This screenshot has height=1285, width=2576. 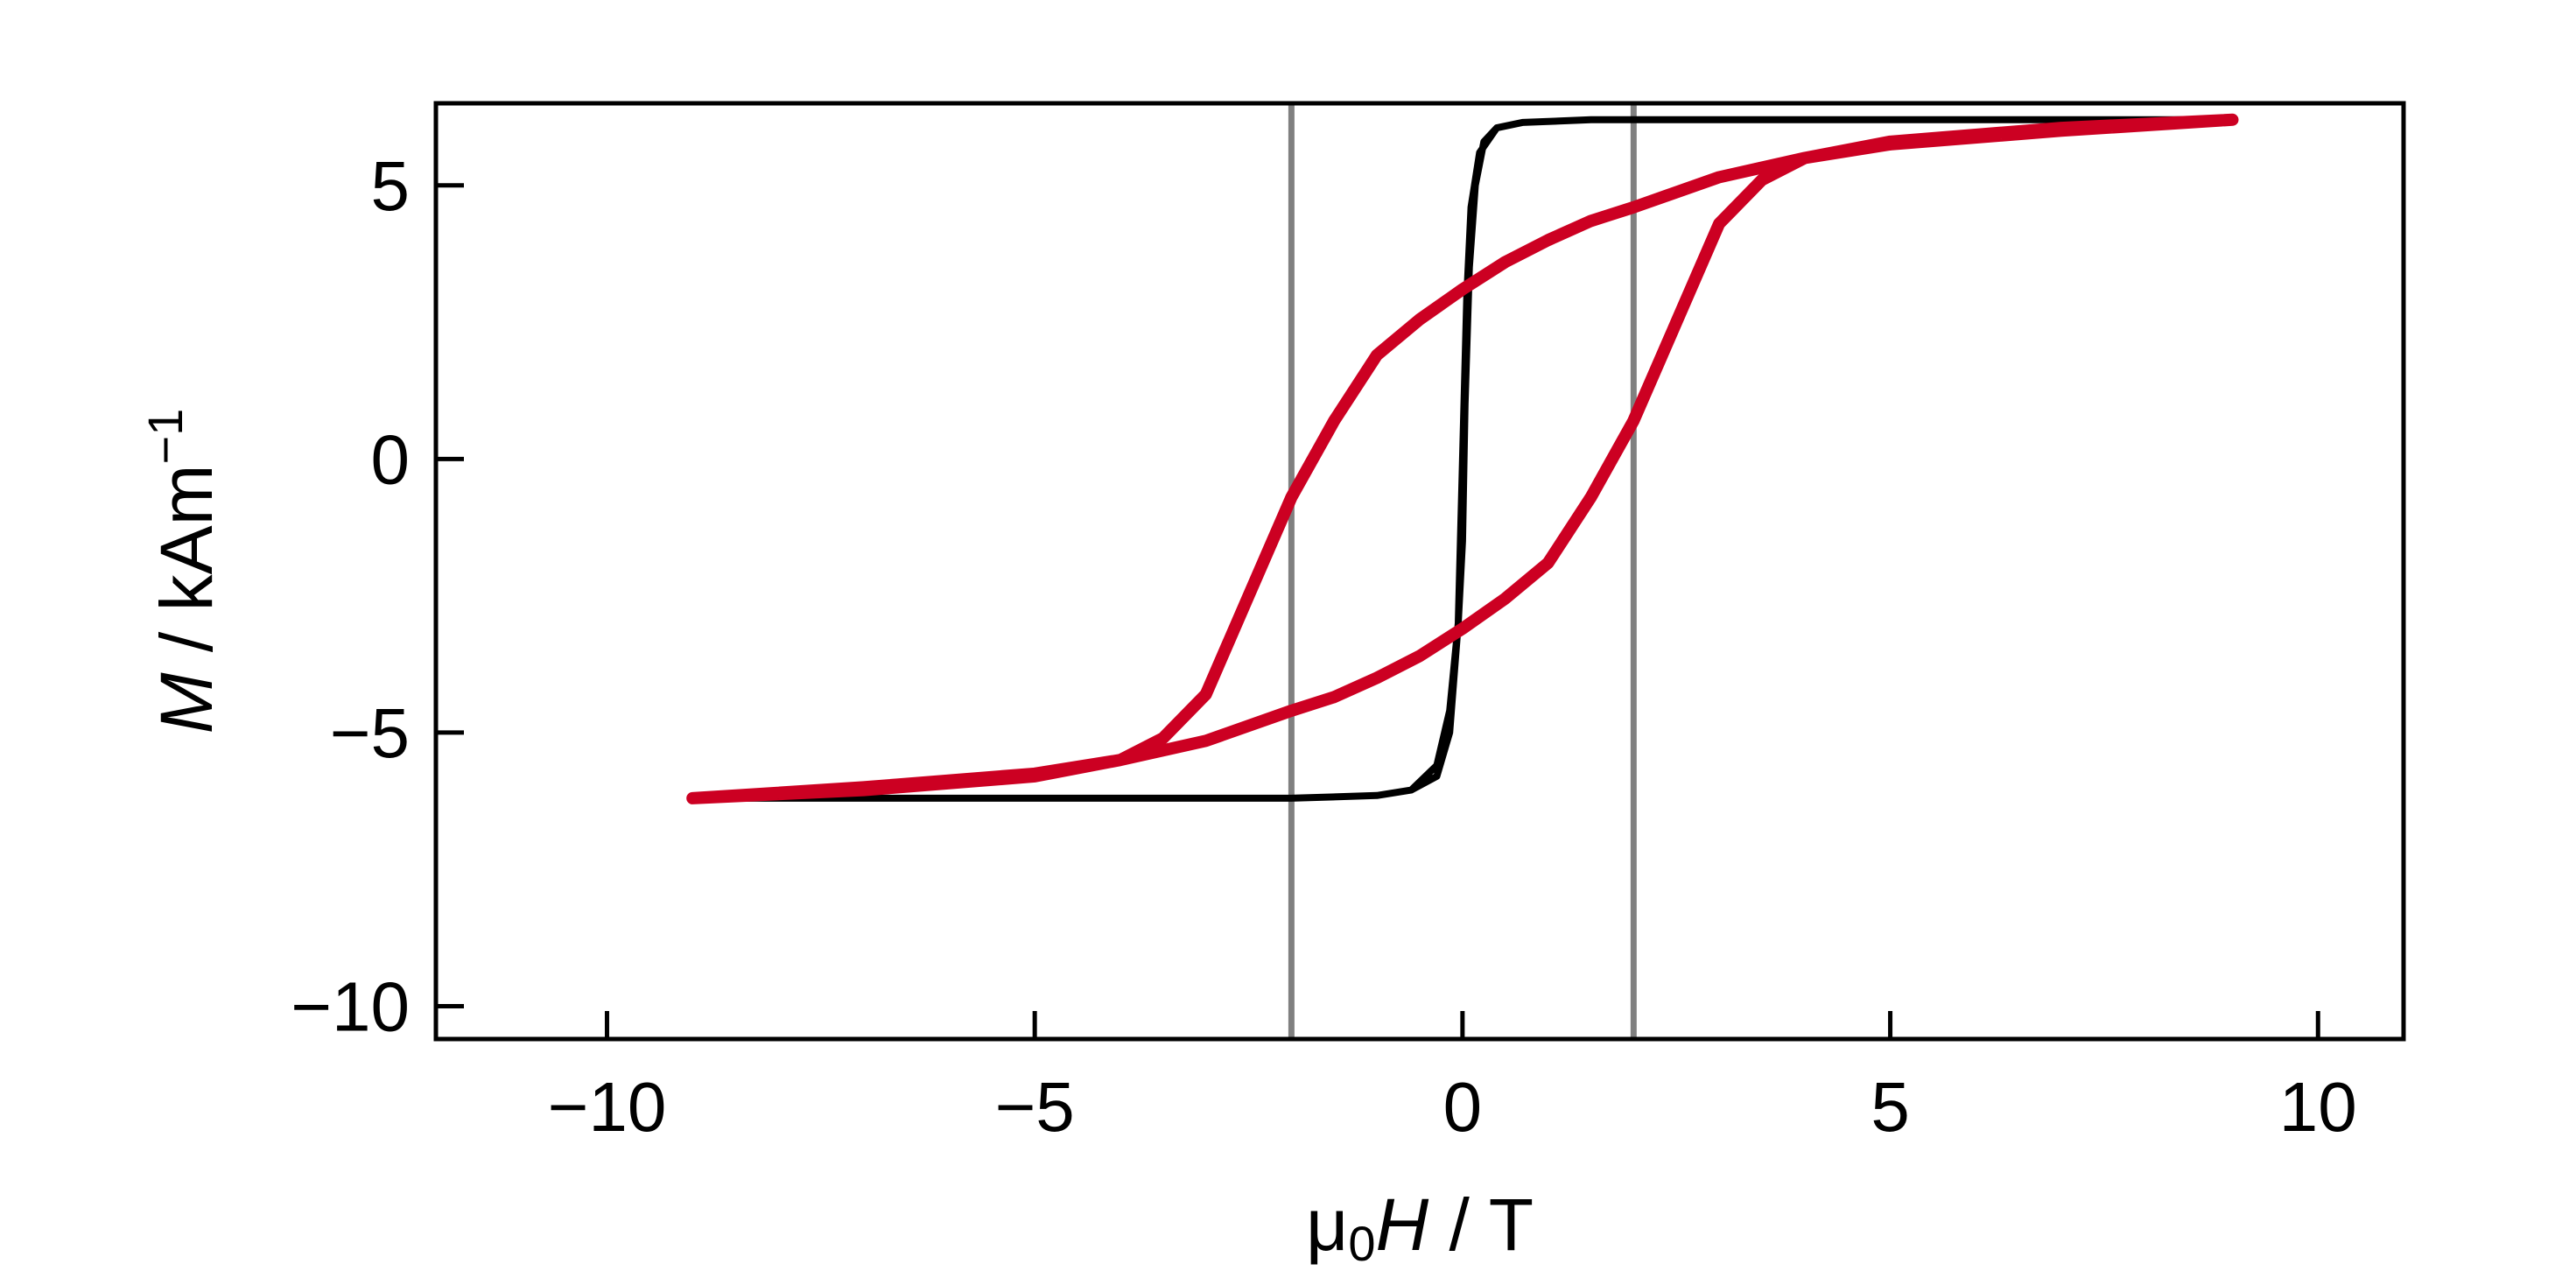 I want to click on y-tick-label: −10, so click(x=350, y=1006).